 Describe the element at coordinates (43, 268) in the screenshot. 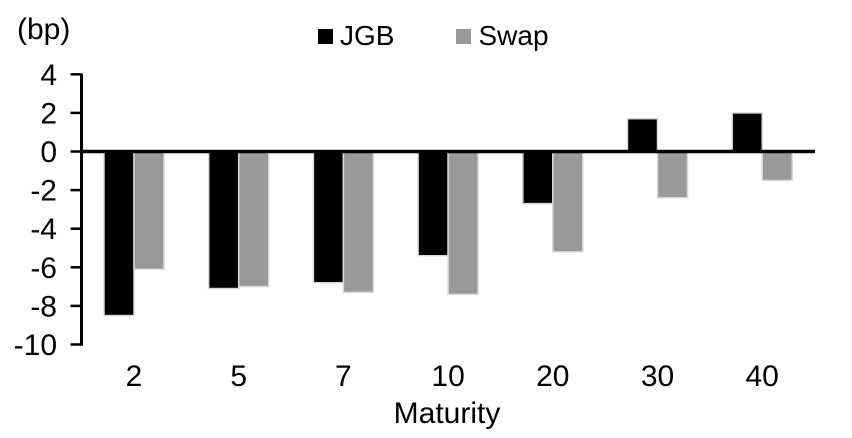

I see `y-tick-label: -6` at that location.